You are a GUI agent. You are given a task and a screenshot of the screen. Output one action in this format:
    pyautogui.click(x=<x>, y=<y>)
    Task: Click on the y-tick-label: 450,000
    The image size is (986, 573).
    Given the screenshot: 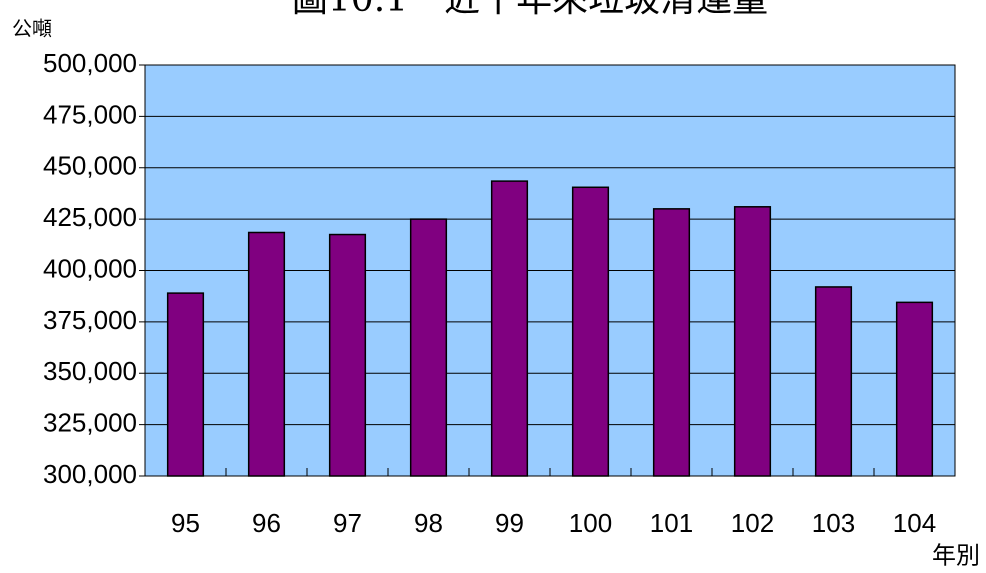 What is the action you would take?
    pyautogui.click(x=90, y=166)
    